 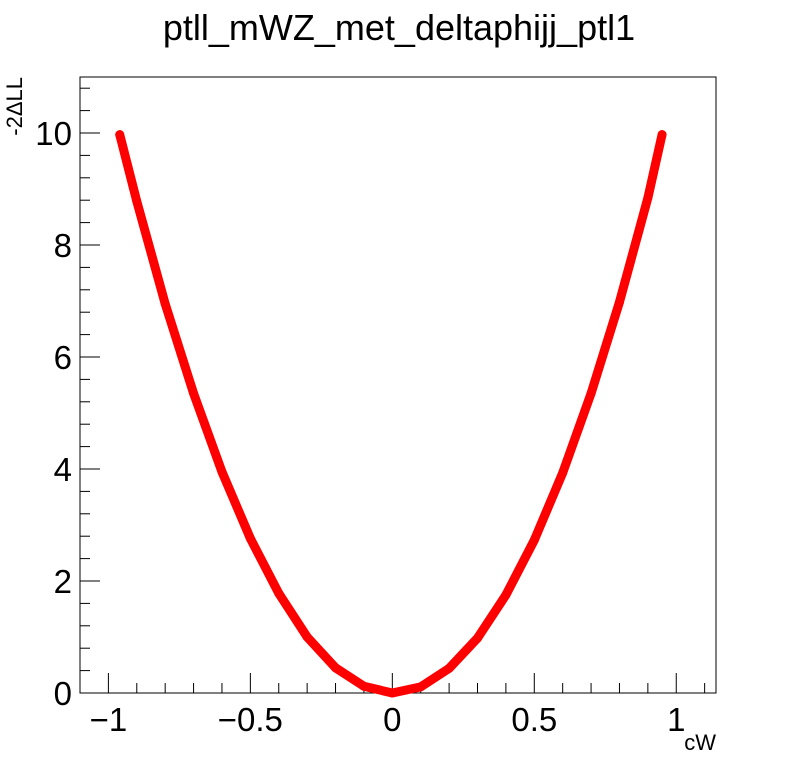 I want to click on y-tick-label: 2, so click(x=63, y=581).